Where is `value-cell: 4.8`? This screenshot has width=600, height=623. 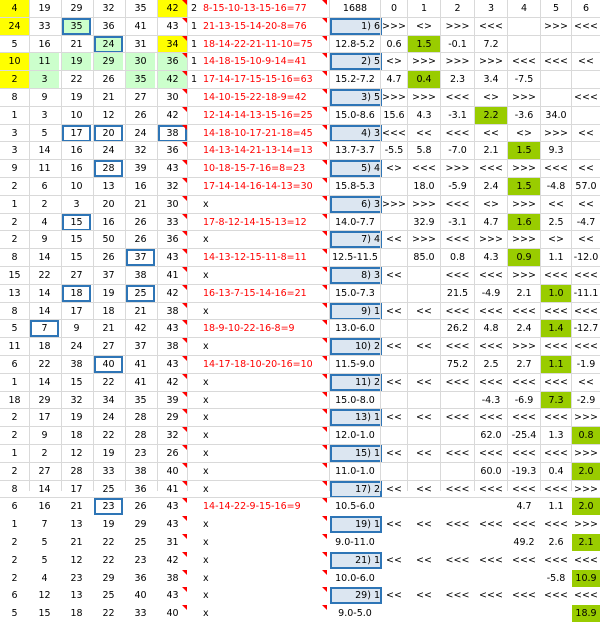
value-cell: 4.8 is located at coordinates (491, 329).